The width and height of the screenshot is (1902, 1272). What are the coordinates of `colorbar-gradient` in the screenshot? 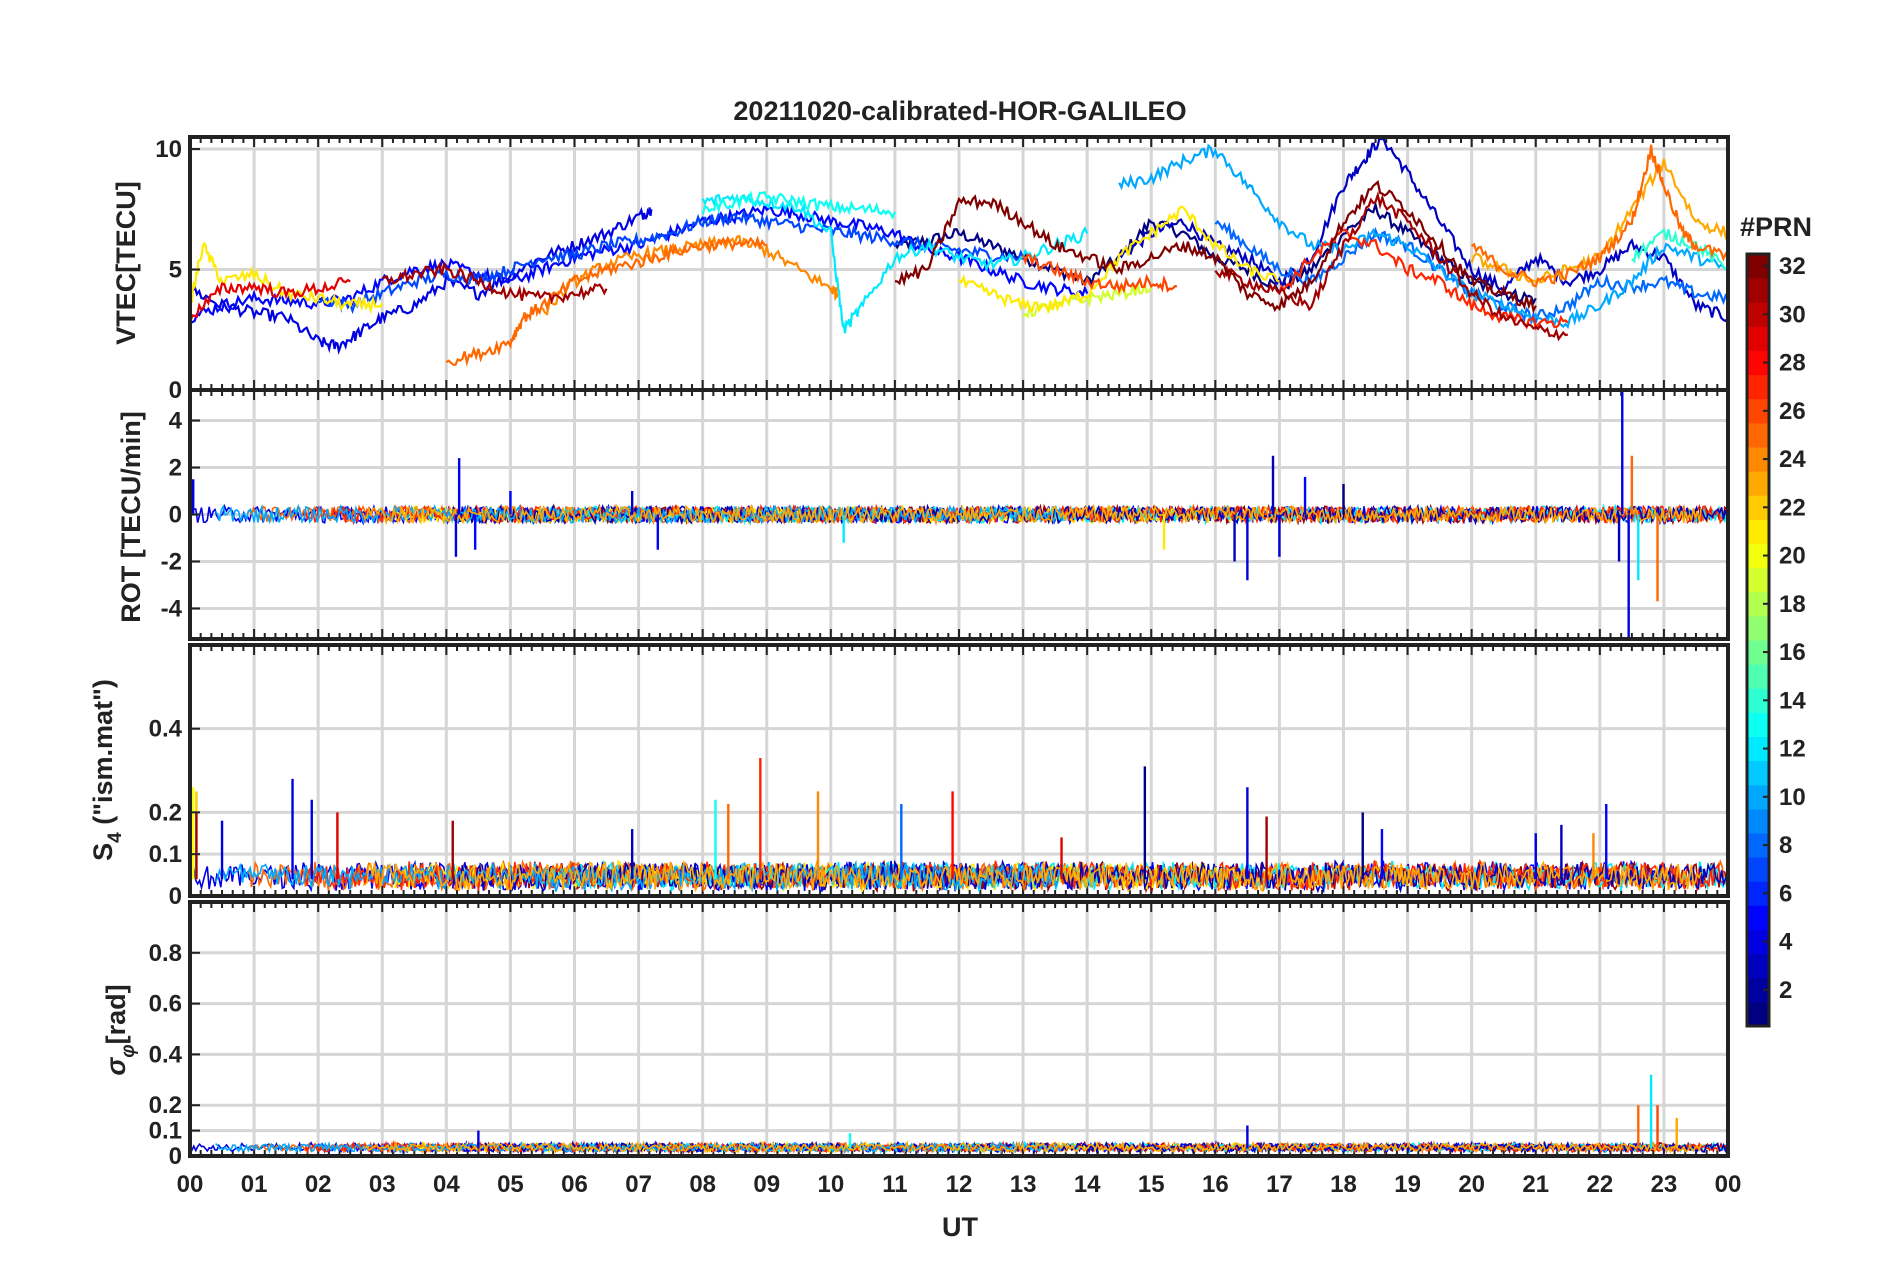 It's located at (1758, 640).